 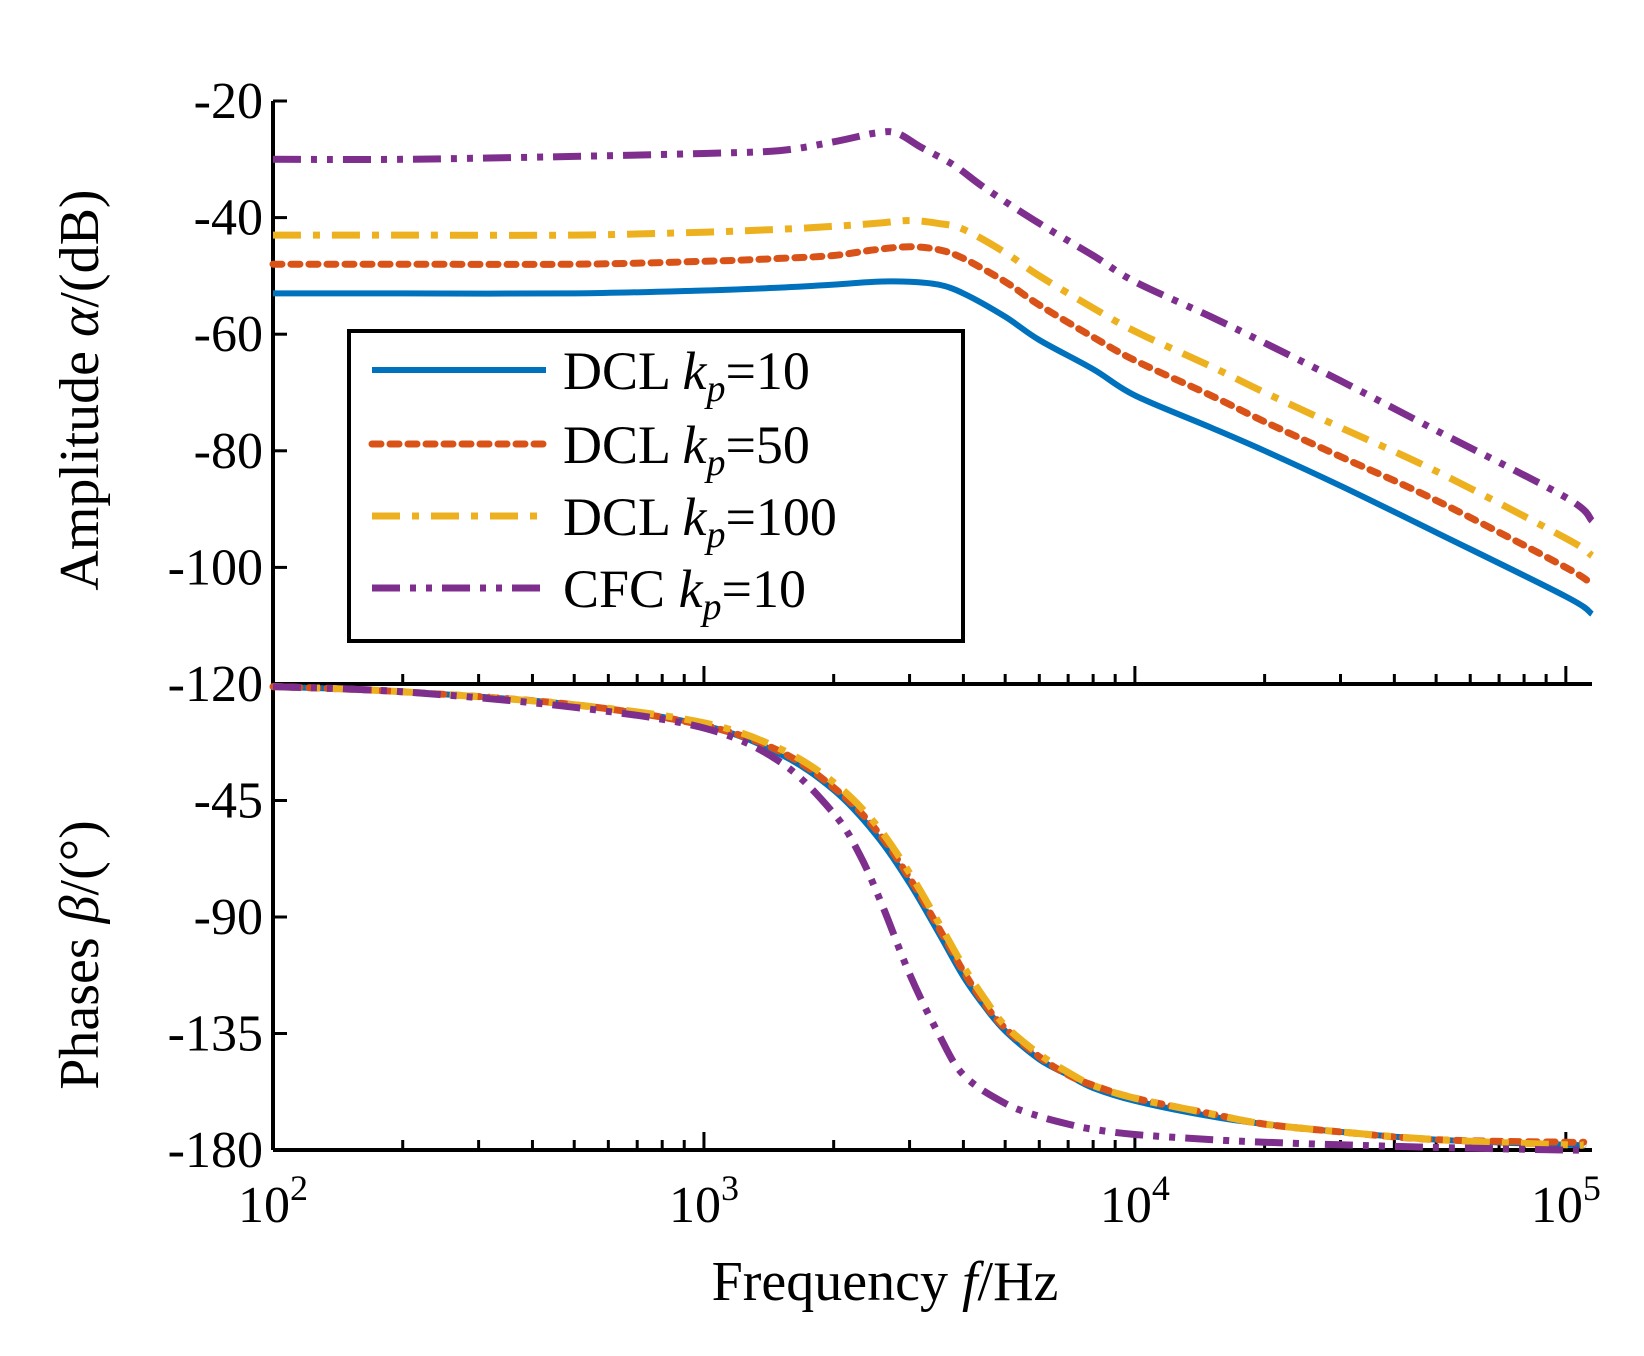 I want to click on amplitude-y-tick-label: -120, so click(x=215, y=684).